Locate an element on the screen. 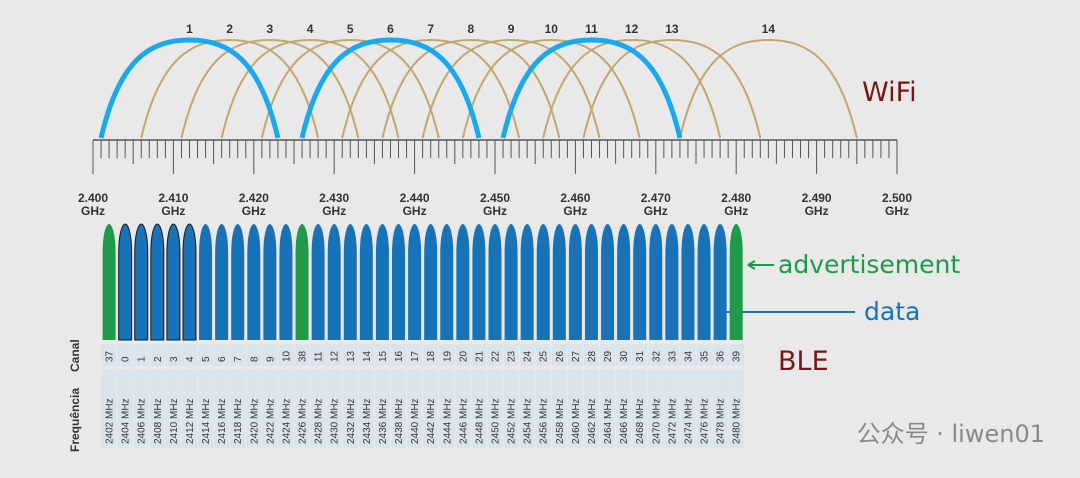 The image size is (1080, 478). scale-label: 2.480 is located at coordinates (736, 198).